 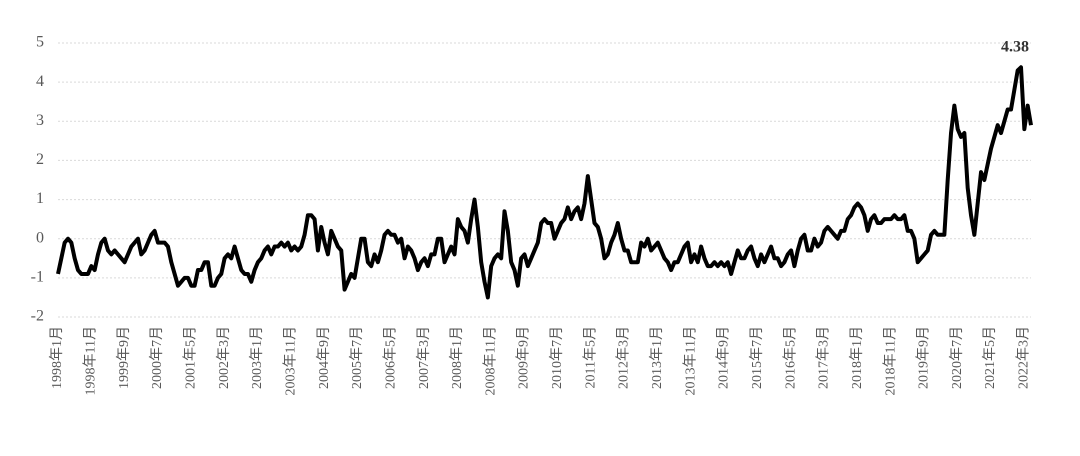 I want to click on x-tick-label: 2019年9月, so click(x=924, y=357).